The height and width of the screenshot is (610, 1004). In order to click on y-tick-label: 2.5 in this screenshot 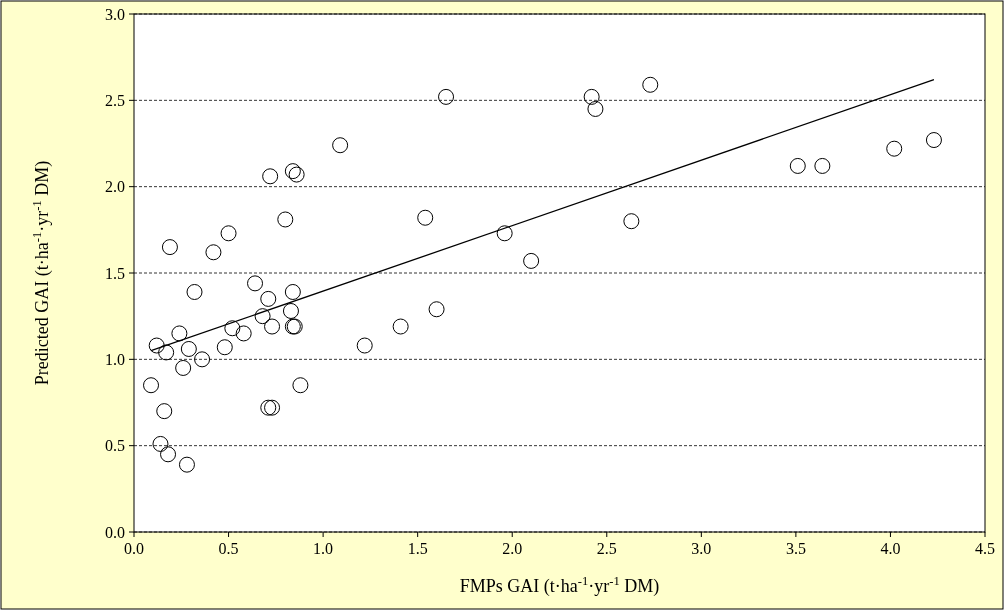, I will do `click(115, 100)`.